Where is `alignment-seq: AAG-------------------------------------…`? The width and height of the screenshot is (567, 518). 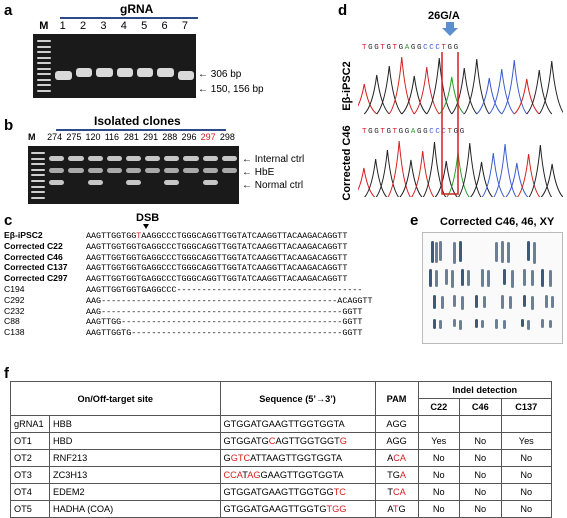 alignment-seq: AAG-------------------------------------… is located at coordinates (229, 301).